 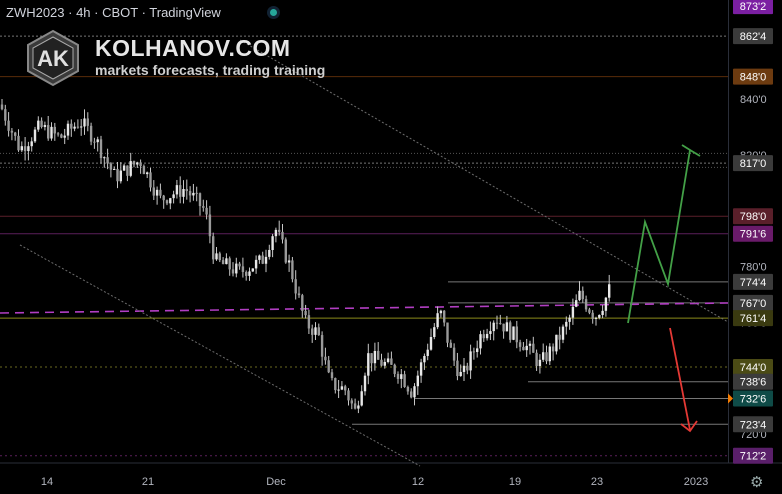 I want to click on time-tick-label: 23, so click(x=597, y=482).